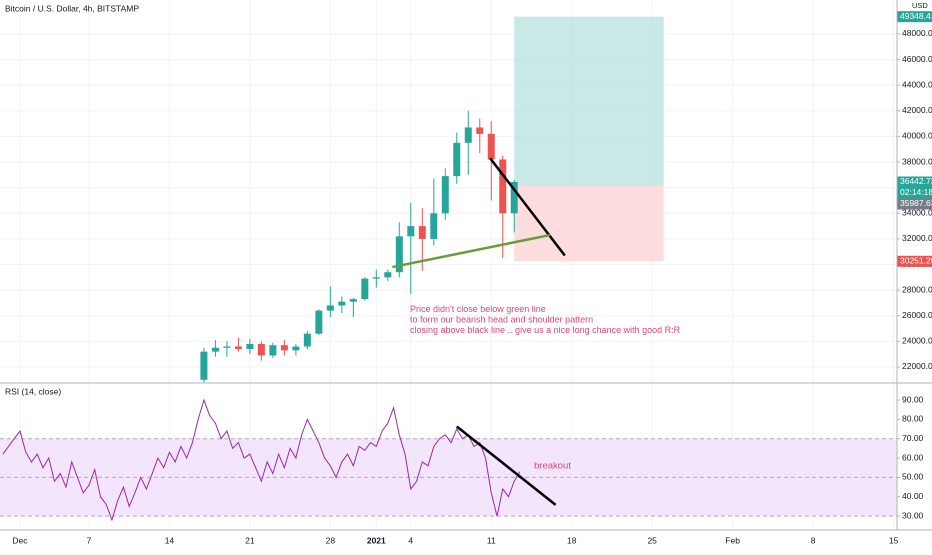  Describe the element at coordinates (478, 309) in the screenshot. I see `annotation-line: Price didn't close below green line` at that location.